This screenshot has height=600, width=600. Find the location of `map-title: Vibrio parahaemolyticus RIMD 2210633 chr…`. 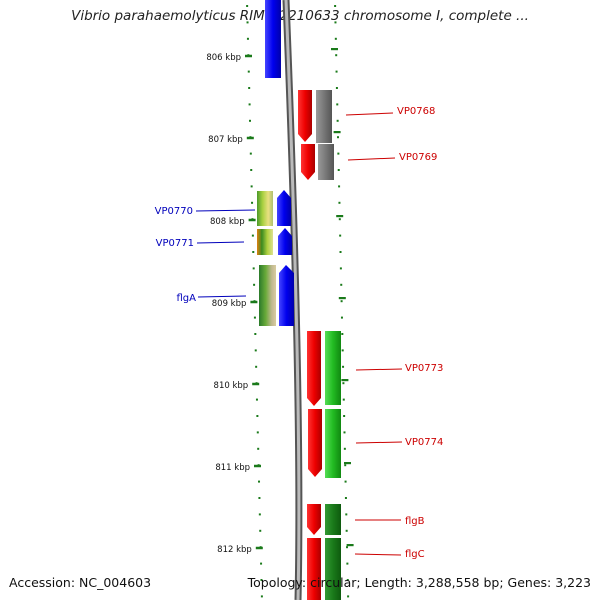

map-title: Vibrio parahaemolyticus RIMD 2210633 chr… is located at coordinates (300, 16).